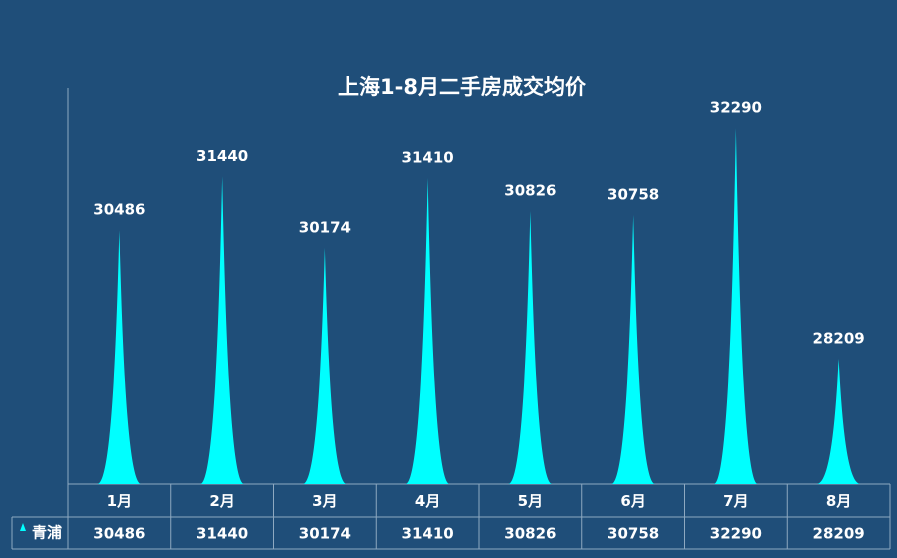  Describe the element at coordinates (736, 534) in the screenshot. I see `table-value: 32290` at that location.